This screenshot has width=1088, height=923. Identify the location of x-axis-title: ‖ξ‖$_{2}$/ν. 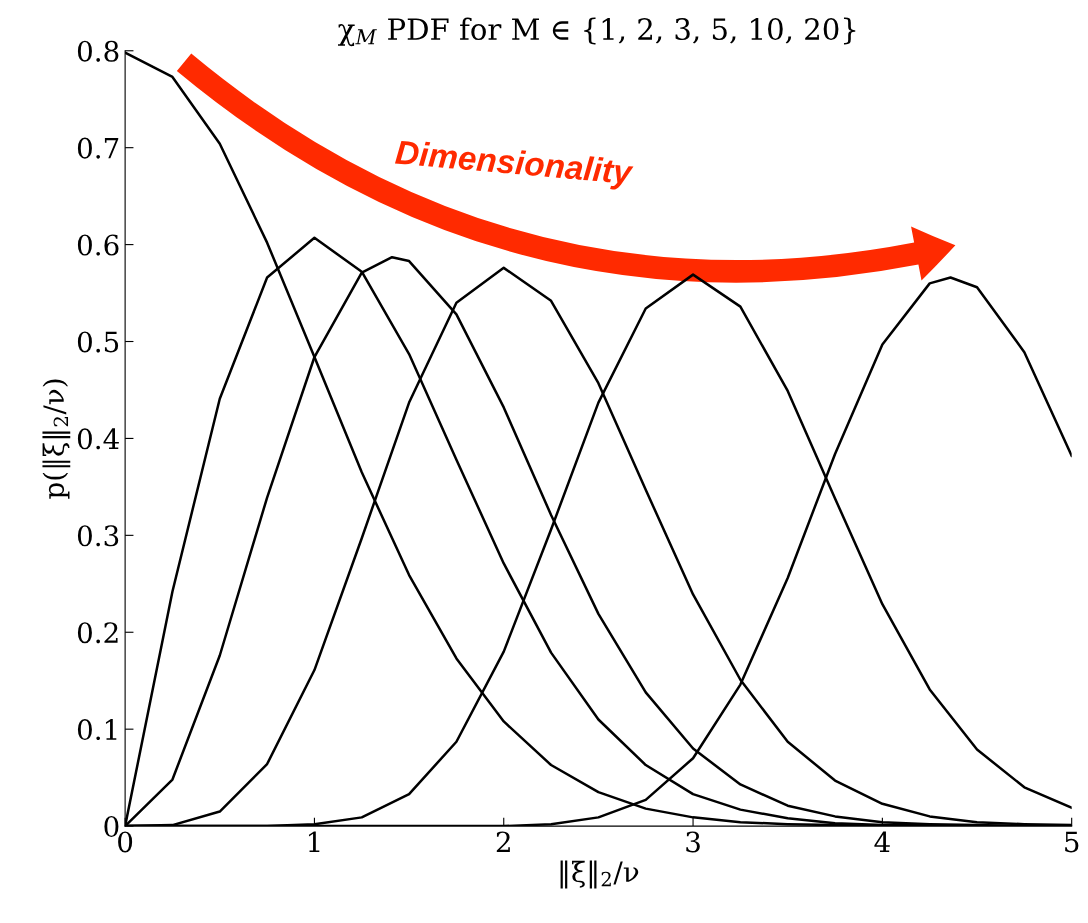
(599, 874).